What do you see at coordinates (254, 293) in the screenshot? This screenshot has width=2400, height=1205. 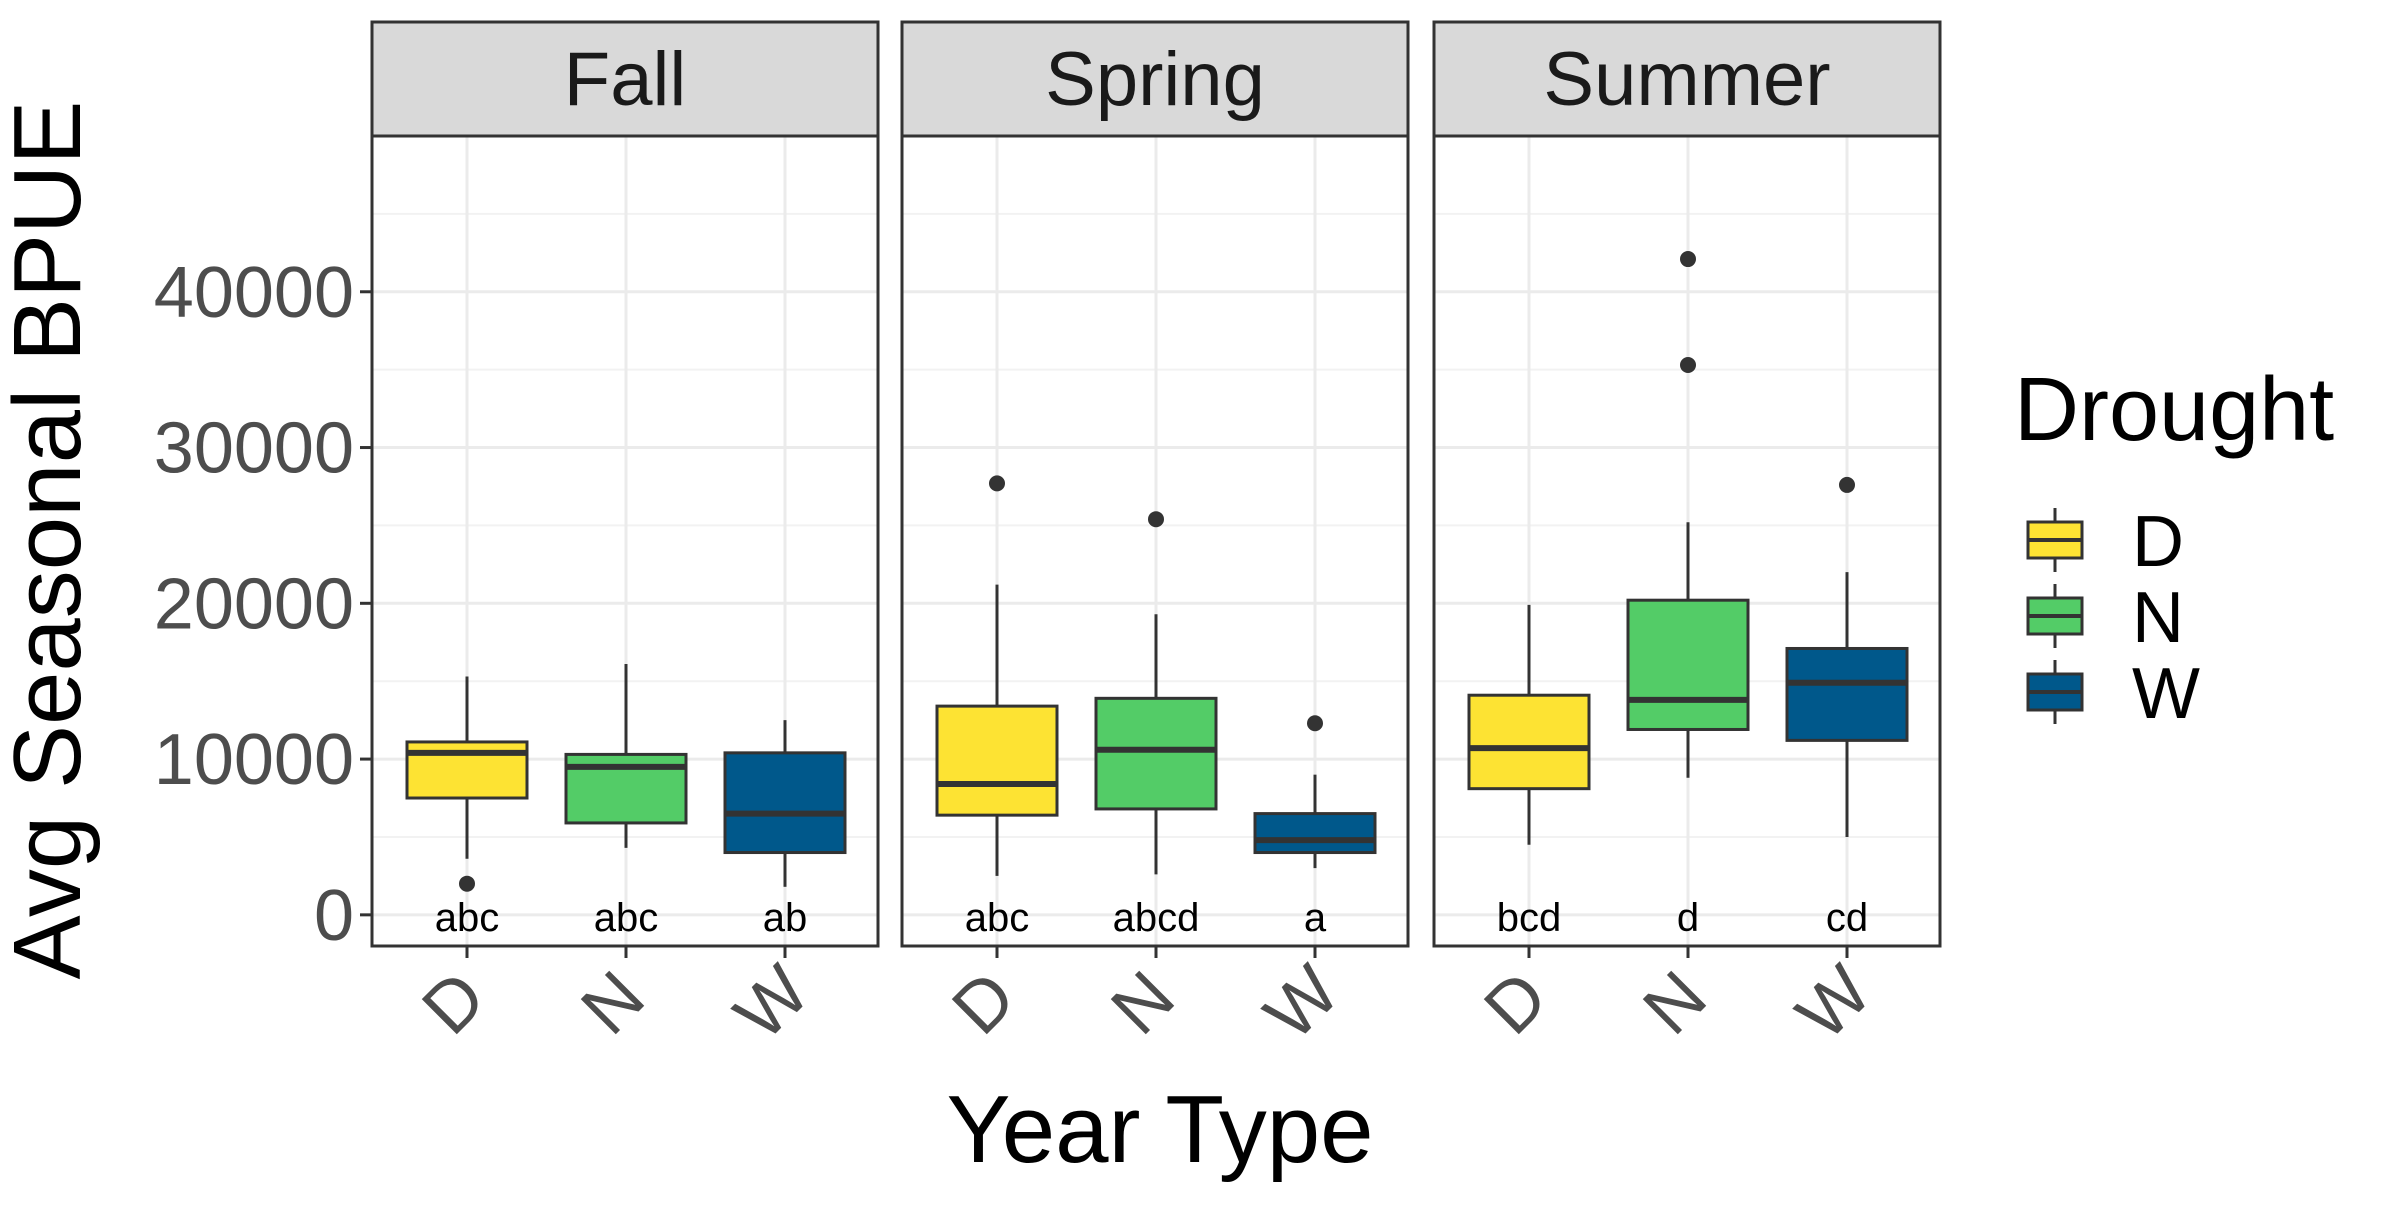 I see `y-tick-label: 40000` at bounding box center [254, 293].